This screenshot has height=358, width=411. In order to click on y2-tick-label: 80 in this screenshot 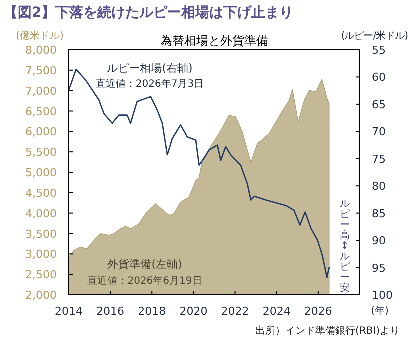, I will do `click(379, 187)`.